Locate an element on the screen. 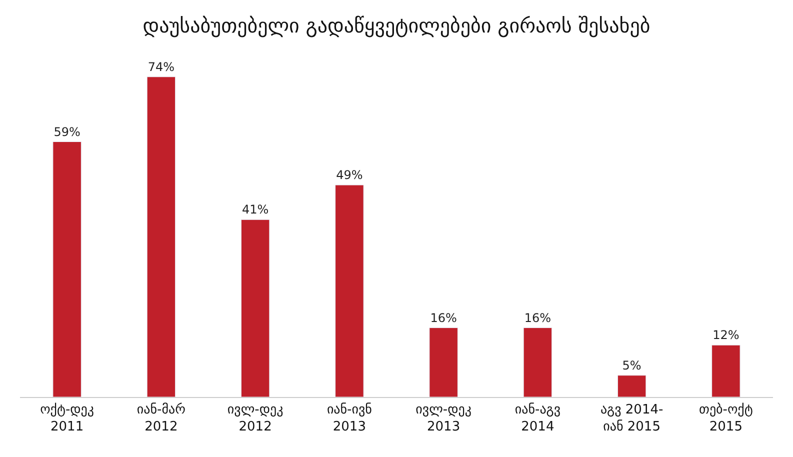 Image resolution: width=793 pixels, height=457 pixels. data-label: 49% is located at coordinates (349, 175).